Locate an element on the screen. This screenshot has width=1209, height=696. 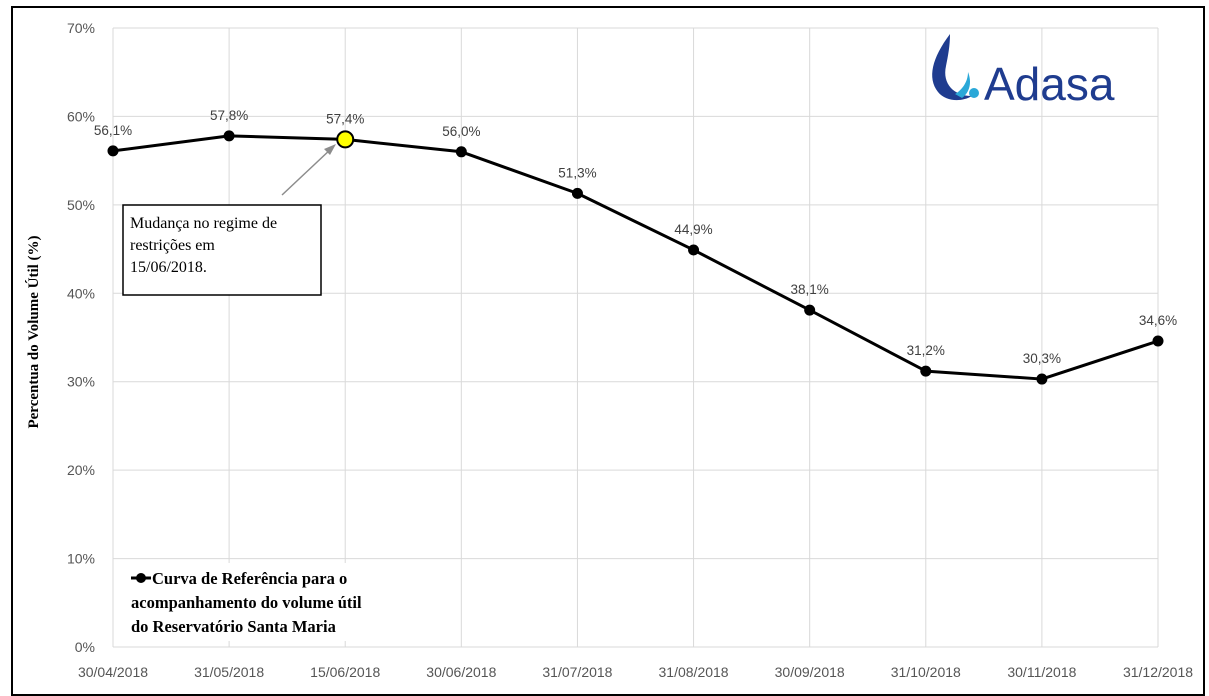
adasa-logo: Adasa is located at coordinates (1023, 72).